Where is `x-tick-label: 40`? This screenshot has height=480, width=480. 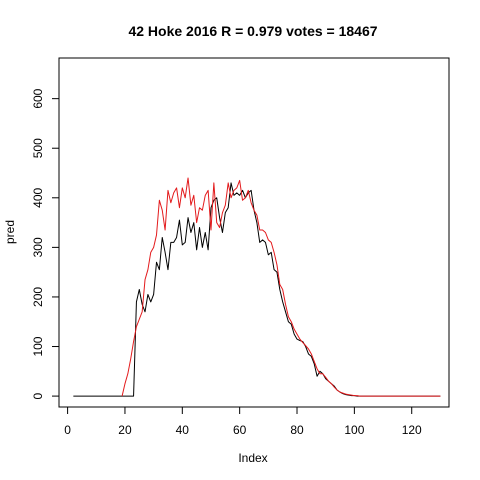
x-tick-label: 40 is located at coordinates (183, 430).